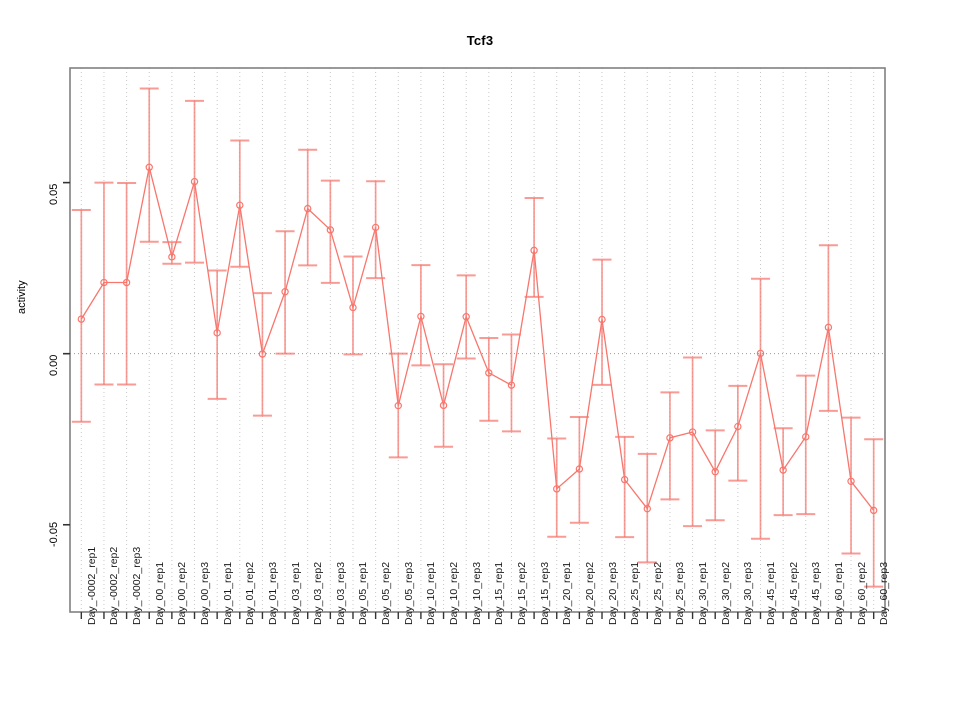  What do you see at coordinates (318, 593) in the screenshot?
I see `x-tick-label: Day_03_rep2` at bounding box center [318, 593].